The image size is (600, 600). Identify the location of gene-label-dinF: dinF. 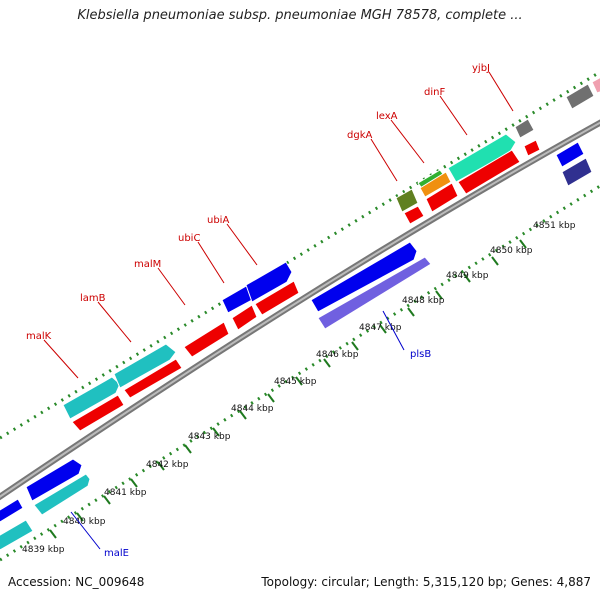
(434, 92).